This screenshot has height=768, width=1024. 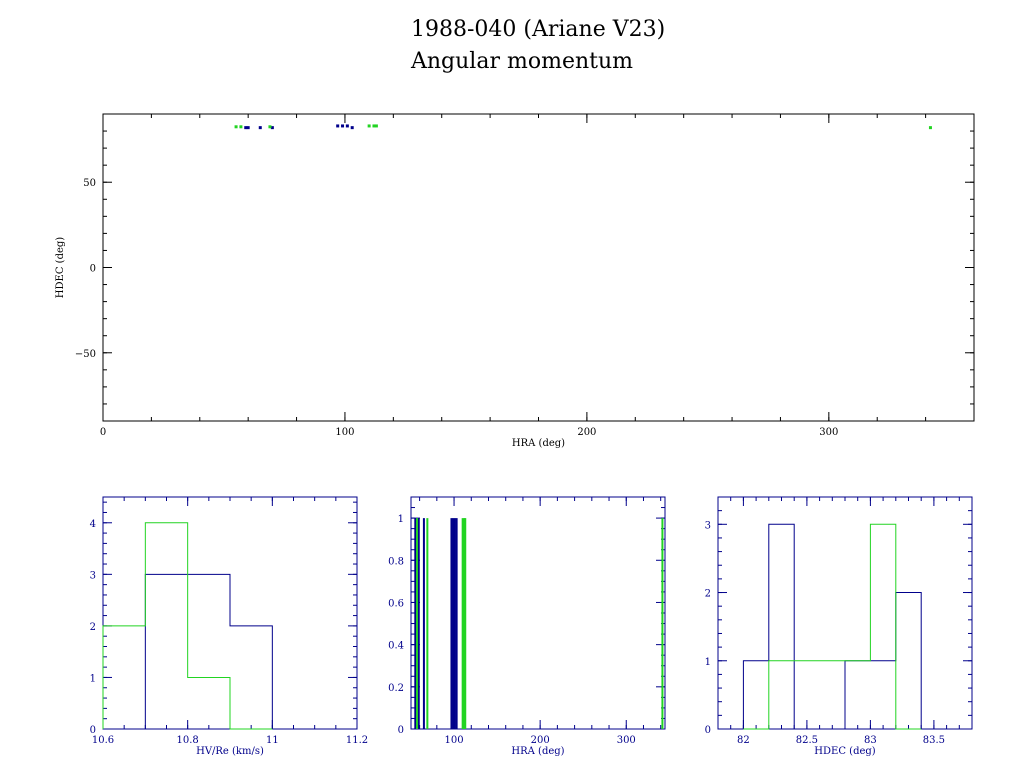 I want to click on x-tick-label: 82.5, so click(x=807, y=740).